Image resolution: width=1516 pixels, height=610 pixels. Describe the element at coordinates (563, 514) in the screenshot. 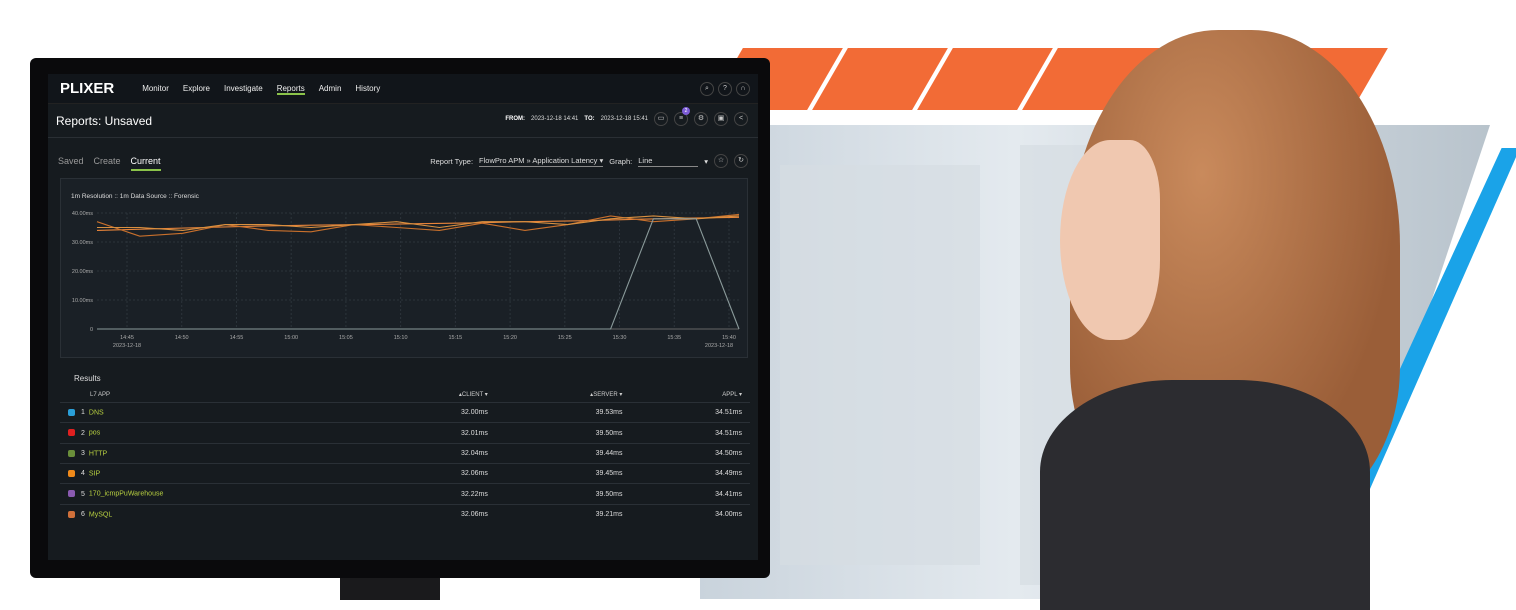

I see `server-cell: 39.21ms` at that location.